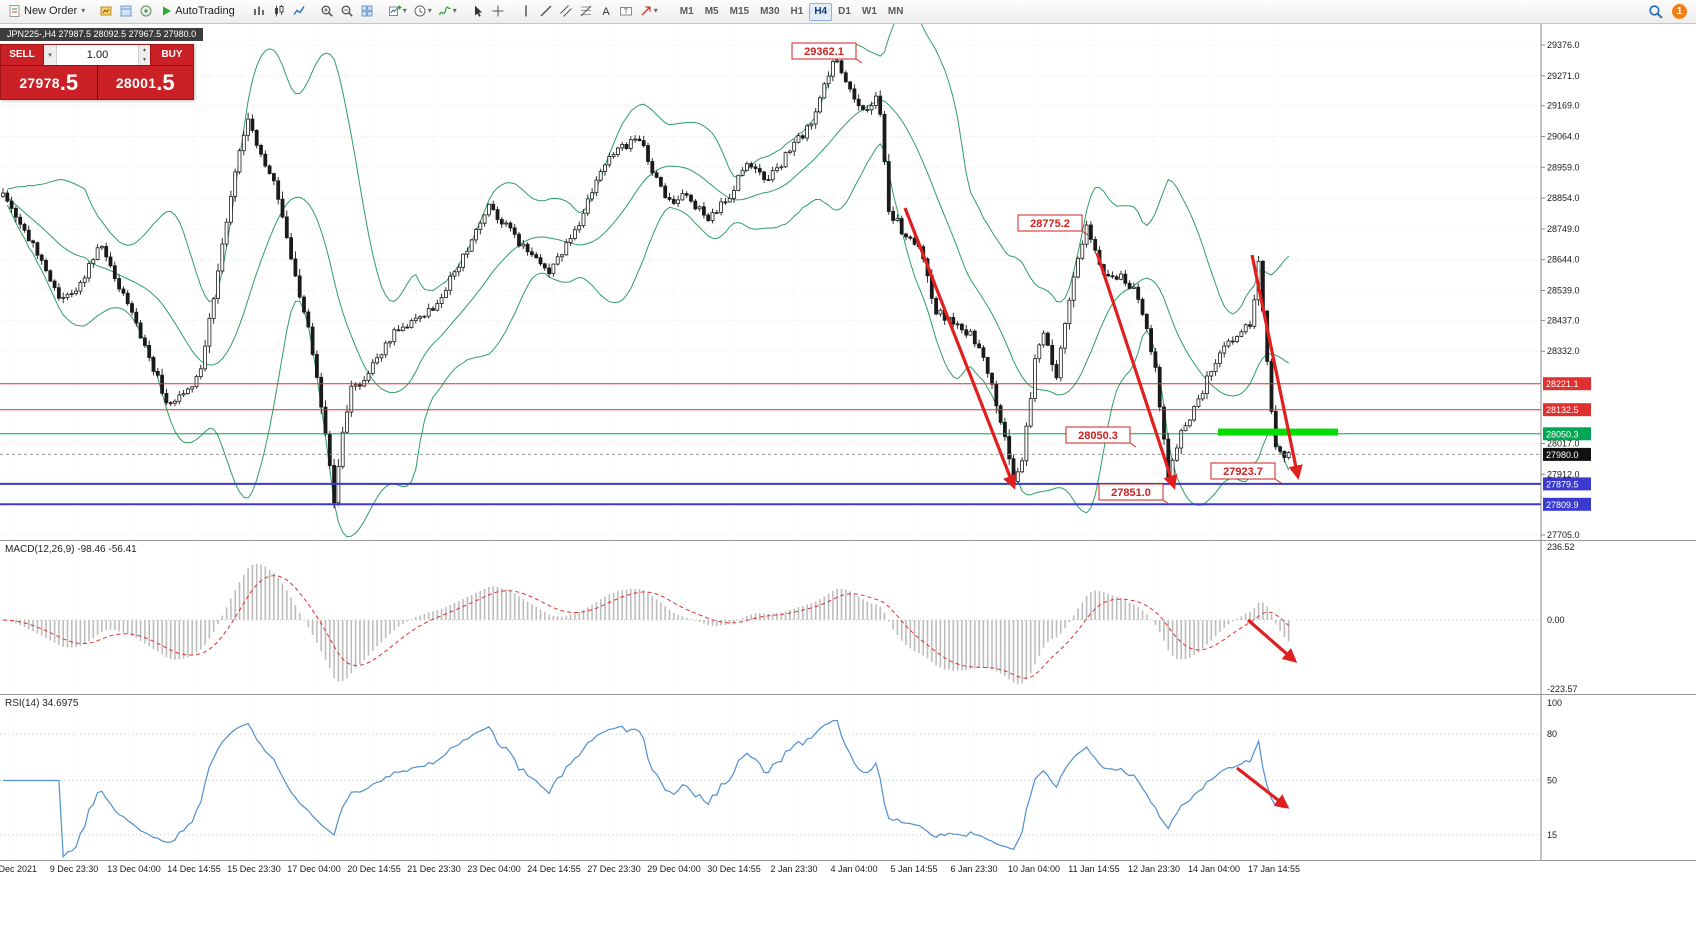  What do you see at coordinates (1243, 472) in the screenshot?
I see `svg-text: 27923.7` at bounding box center [1243, 472].